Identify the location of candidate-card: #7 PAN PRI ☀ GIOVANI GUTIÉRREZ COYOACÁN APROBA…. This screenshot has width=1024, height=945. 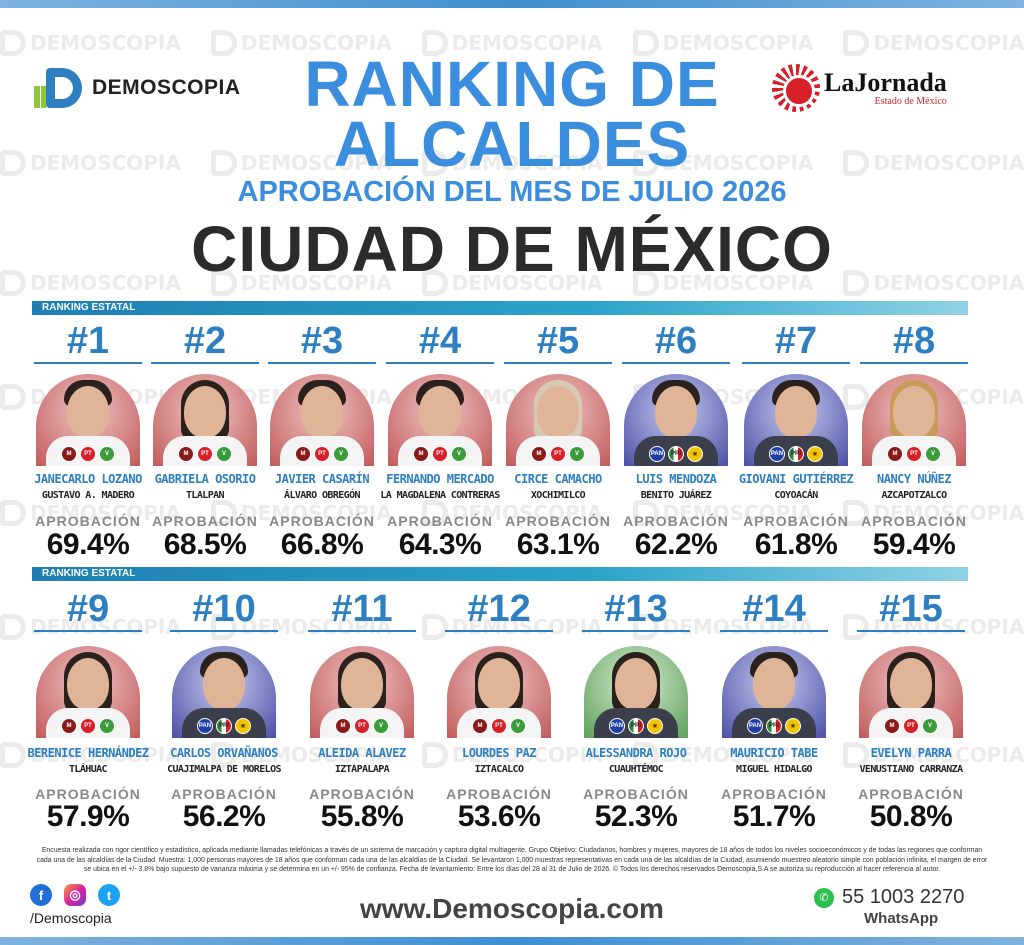
(796, 440).